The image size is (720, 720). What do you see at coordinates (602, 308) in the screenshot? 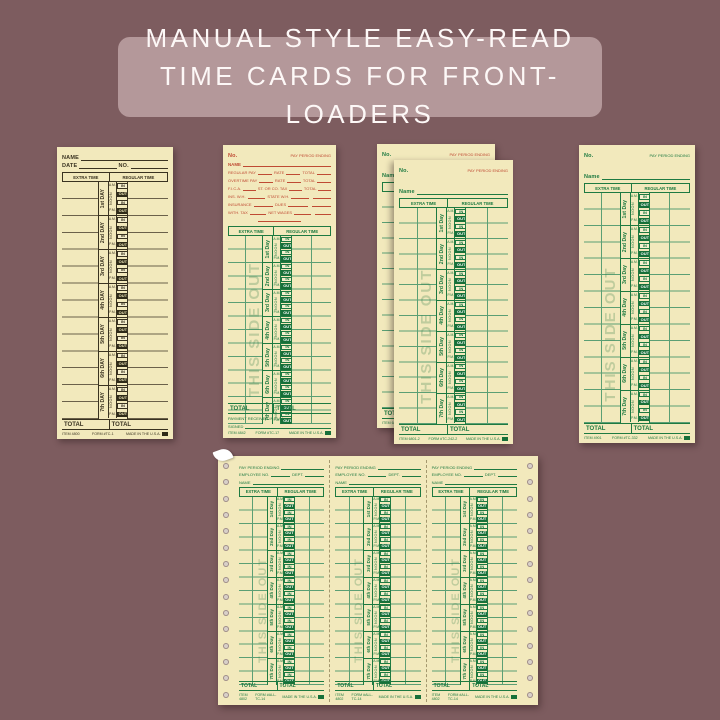
I see `extra-time-lines` at bounding box center [602, 308].